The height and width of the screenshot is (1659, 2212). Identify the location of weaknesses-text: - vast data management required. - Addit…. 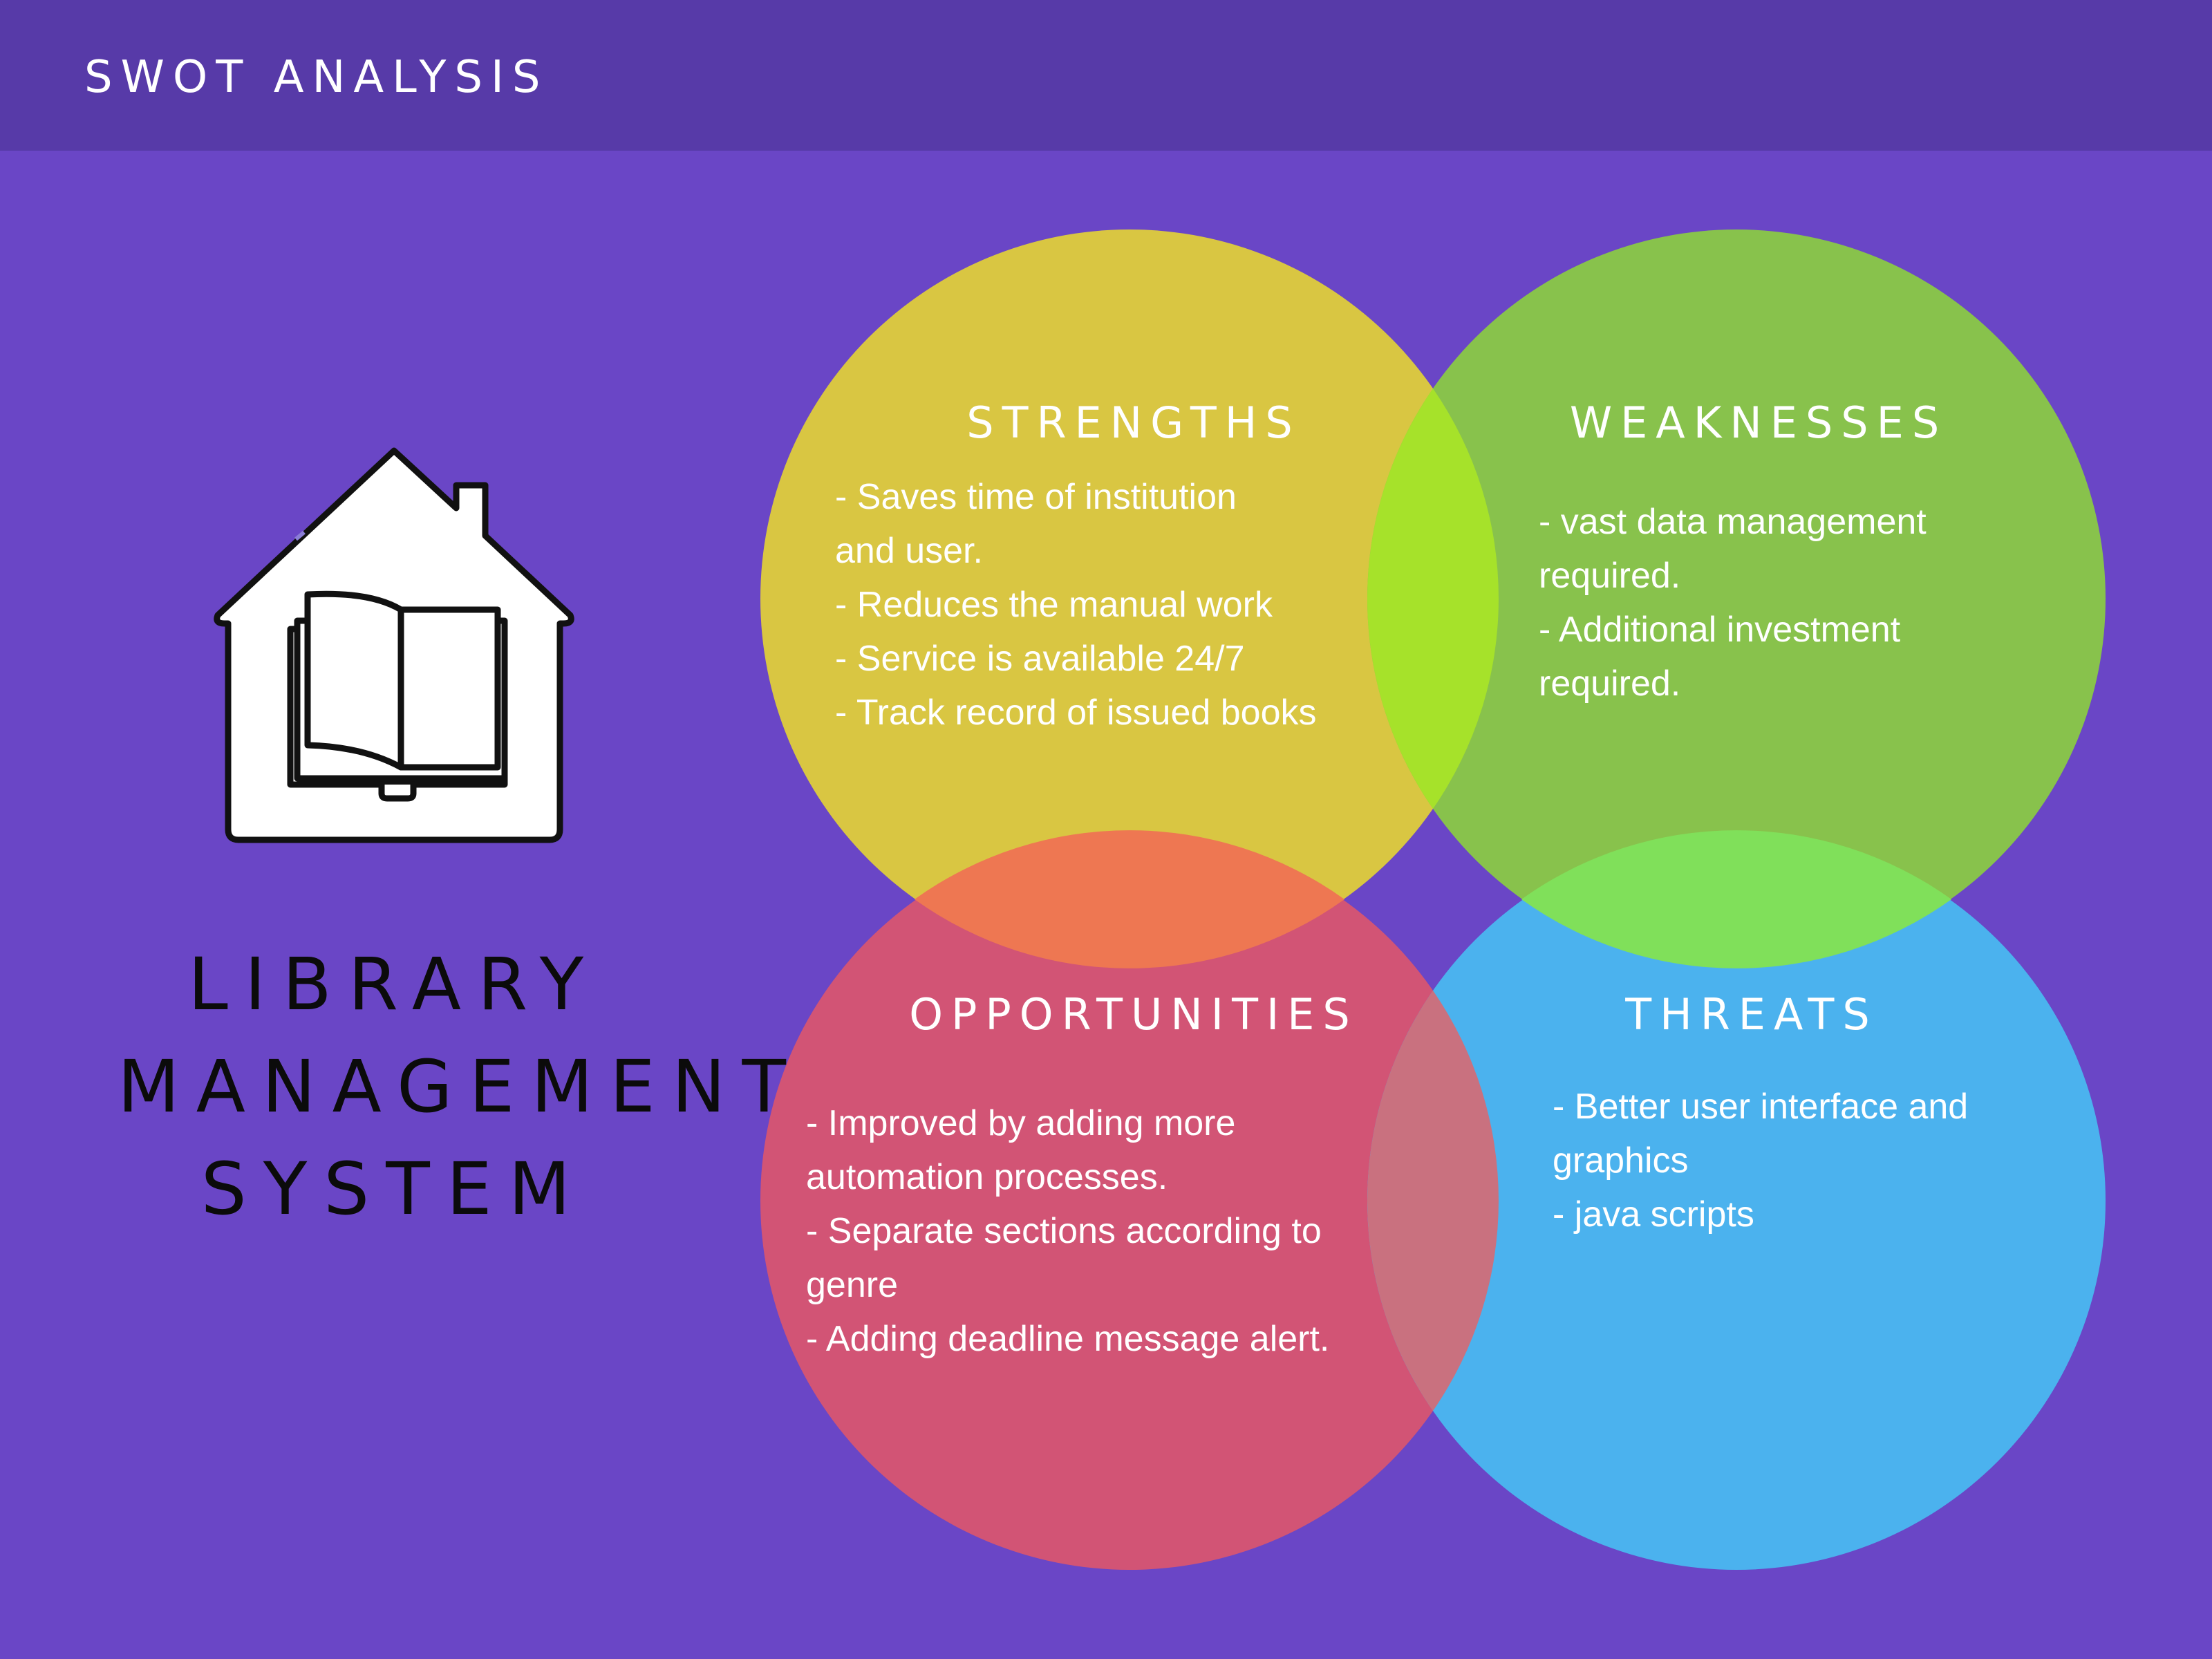
(1733, 603).